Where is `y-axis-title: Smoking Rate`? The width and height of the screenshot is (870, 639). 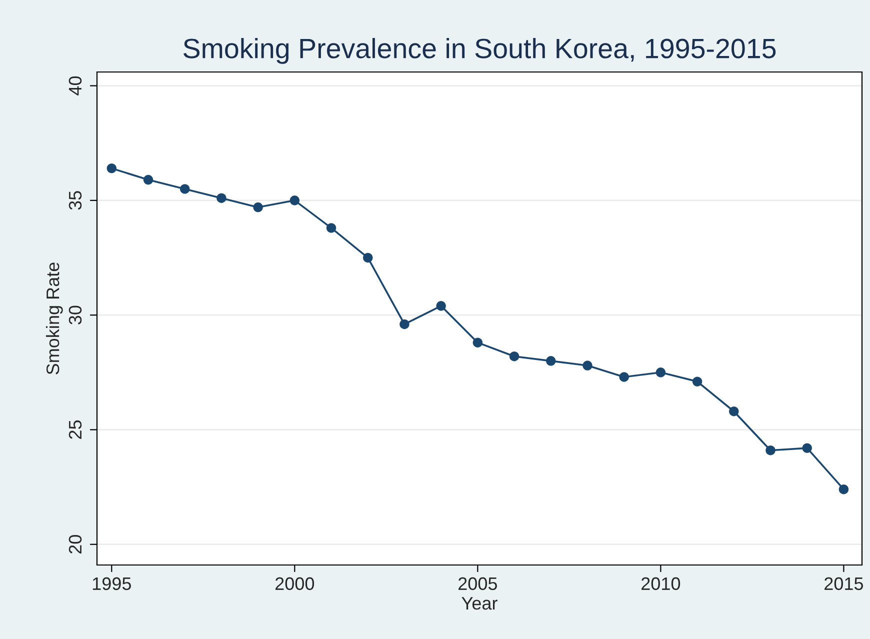 y-axis-title: Smoking Rate is located at coordinates (54, 318).